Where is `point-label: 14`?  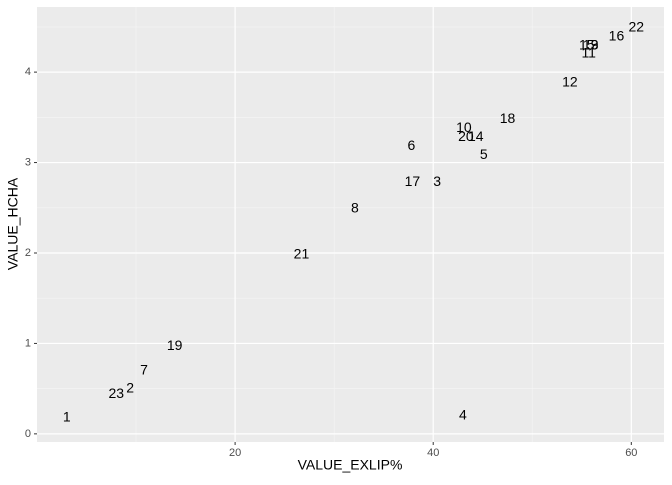 point-label: 14 is located at coordinates (476, 136).